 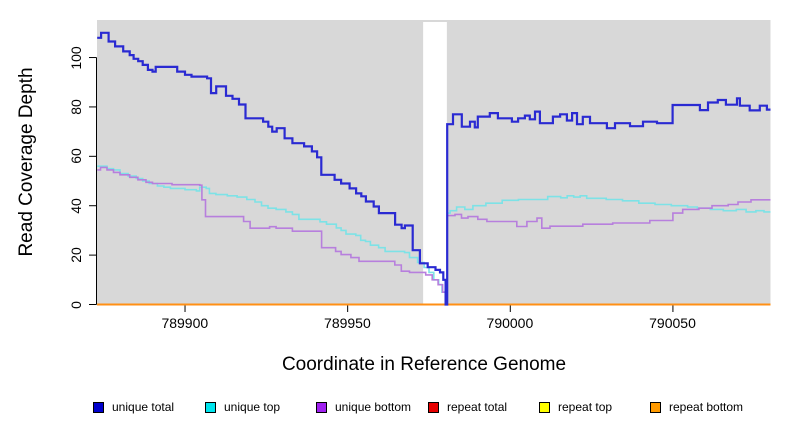 What do you see at coordinates (510, 323) in the screenshot?
I see `x-tick-label: 790000` at bounding box center [510, 323].